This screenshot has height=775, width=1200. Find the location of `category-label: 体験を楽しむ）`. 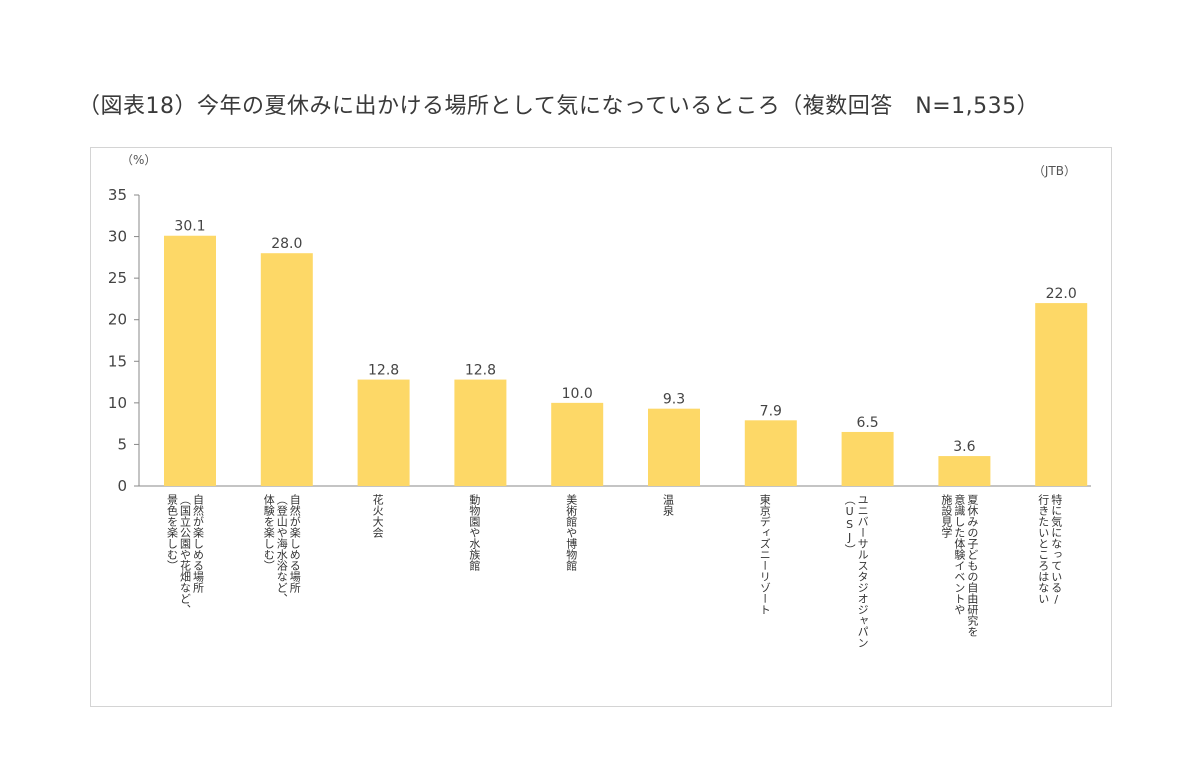

category-label: 体験を楽しむ） is located at coordinates (268, 532).